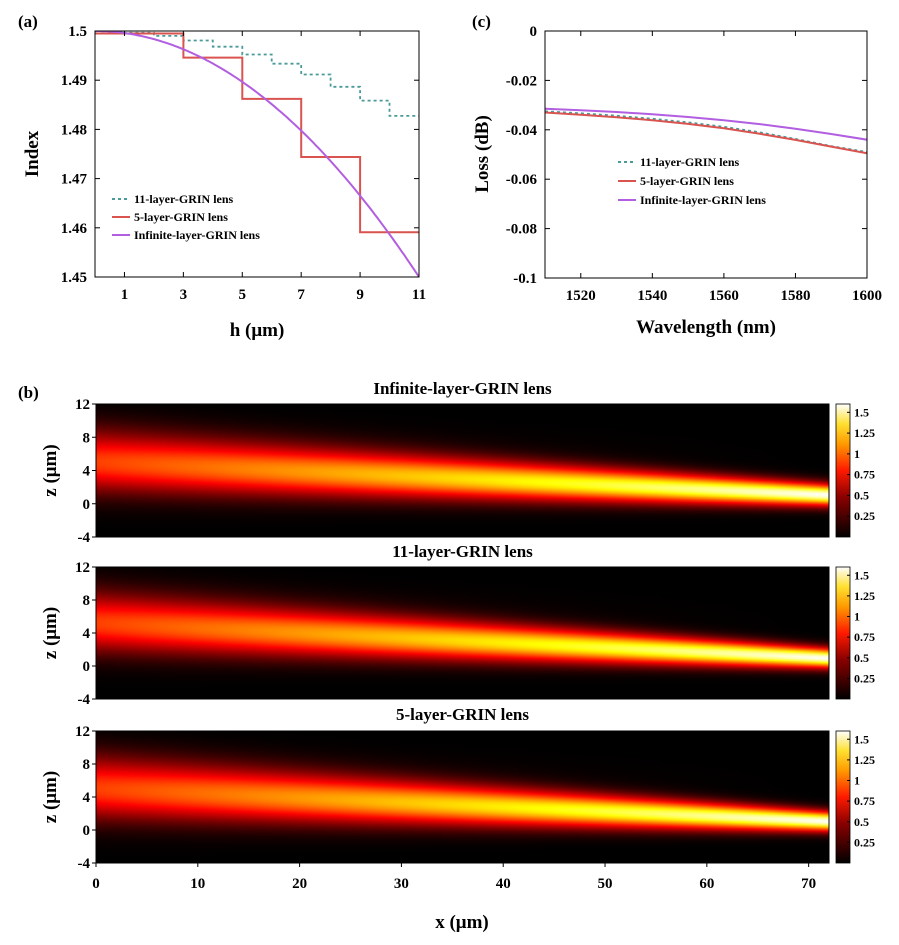 The width and height of the screenshot is (899, 945). What do you see at coordinates (522, 131) in the screenshot?
I see `y-tick-label: -0.04` at bounding box center [522, 131].